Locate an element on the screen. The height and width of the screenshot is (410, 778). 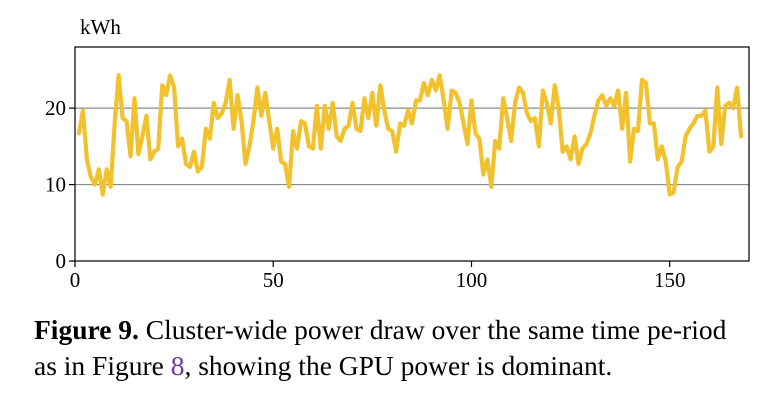
y-axis-ticks: 0 10 20 is located at coordinates (60, 184).